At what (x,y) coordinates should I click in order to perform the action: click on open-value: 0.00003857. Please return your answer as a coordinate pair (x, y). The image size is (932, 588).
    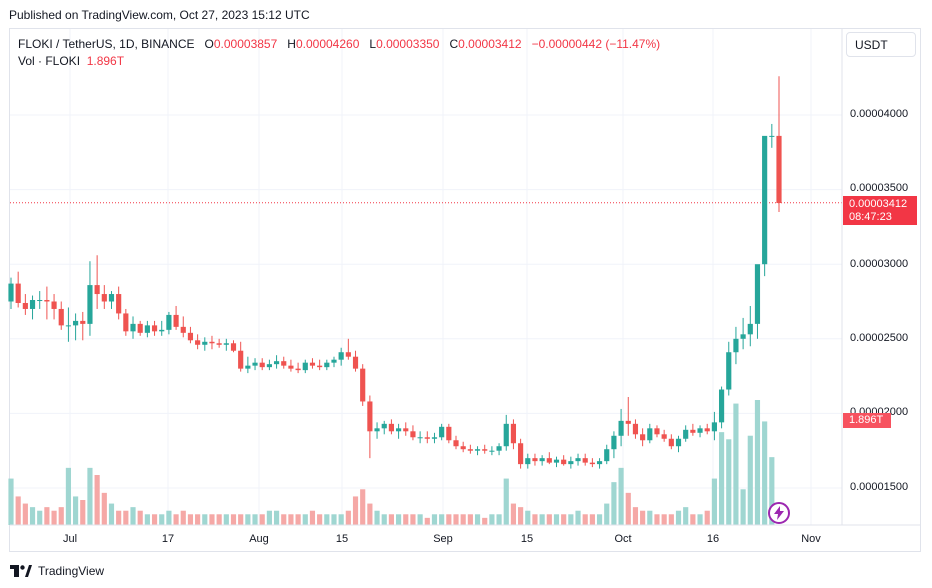
    Looking at the image, I should click on (245, 44).